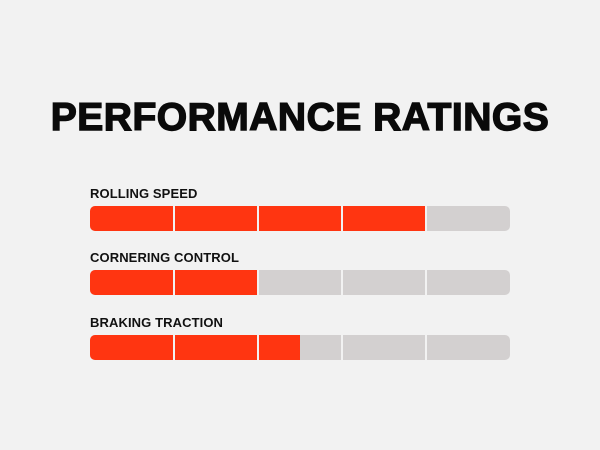  I want to click on rating-cornering-control: CORNERING CONTROL, so click(300, 272).